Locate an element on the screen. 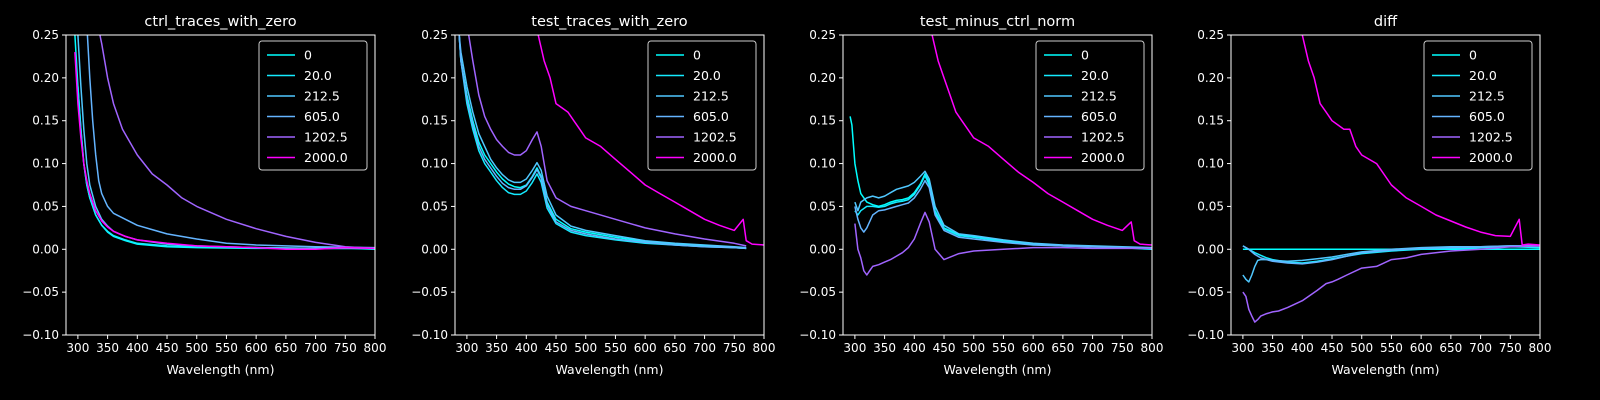 This screenshot has height=400, width=1600. x-tick-label: 300 is located at coordinates (77, 348).